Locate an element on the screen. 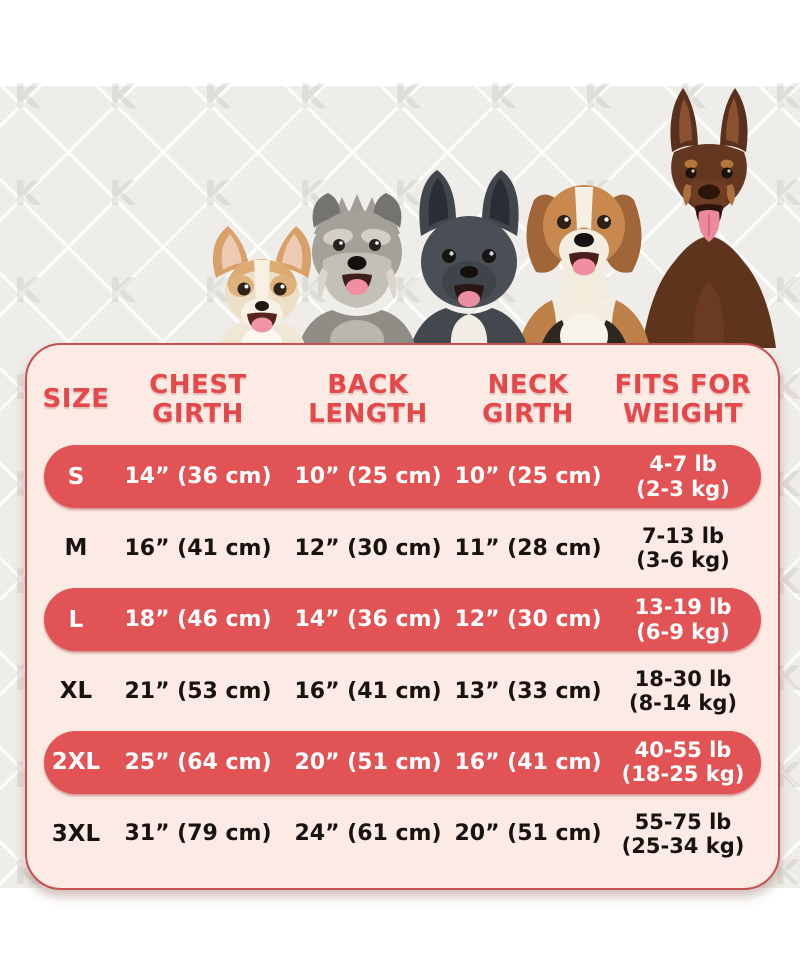 The height and width of the screenshot is (977, 800). weight-kg: (8-14 kg) is located at coordinates (683, 703).